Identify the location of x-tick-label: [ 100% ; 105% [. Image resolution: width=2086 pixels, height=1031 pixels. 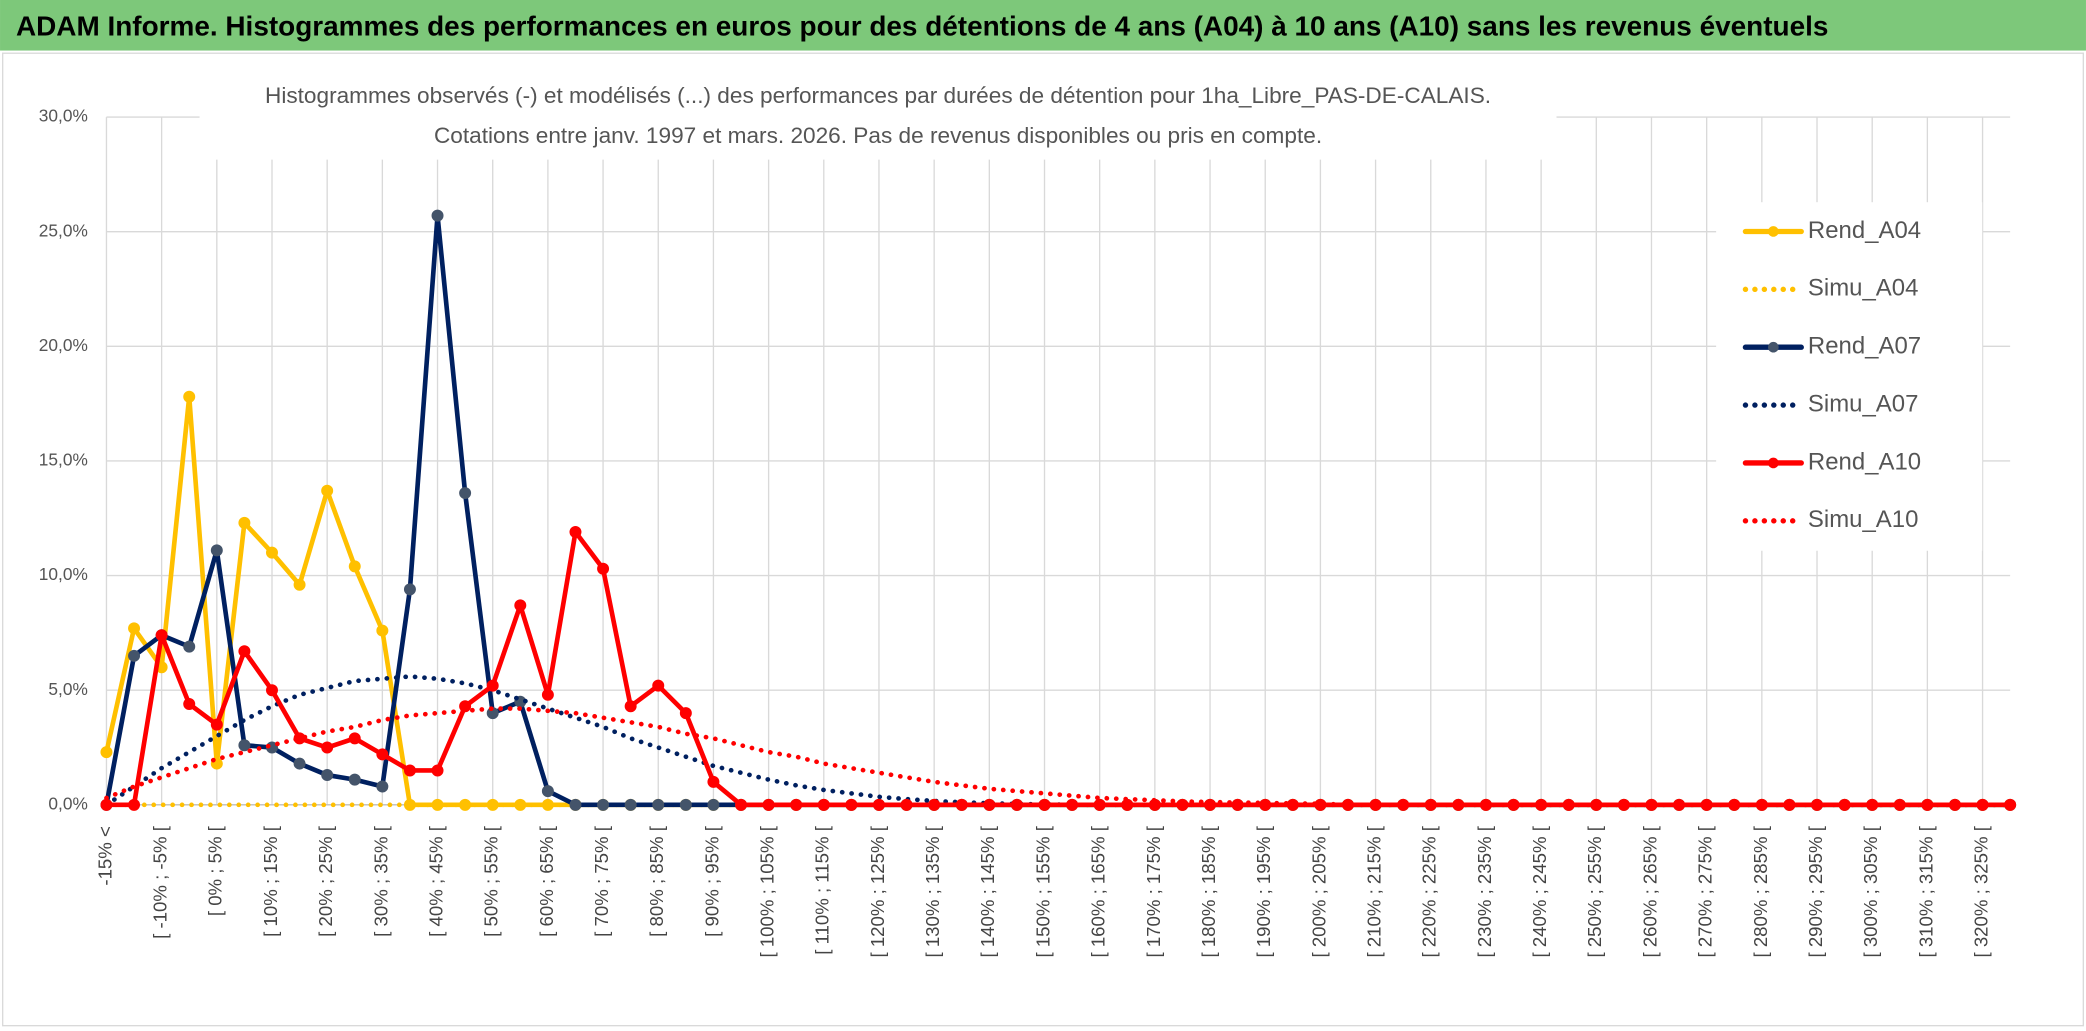
(767, 891).